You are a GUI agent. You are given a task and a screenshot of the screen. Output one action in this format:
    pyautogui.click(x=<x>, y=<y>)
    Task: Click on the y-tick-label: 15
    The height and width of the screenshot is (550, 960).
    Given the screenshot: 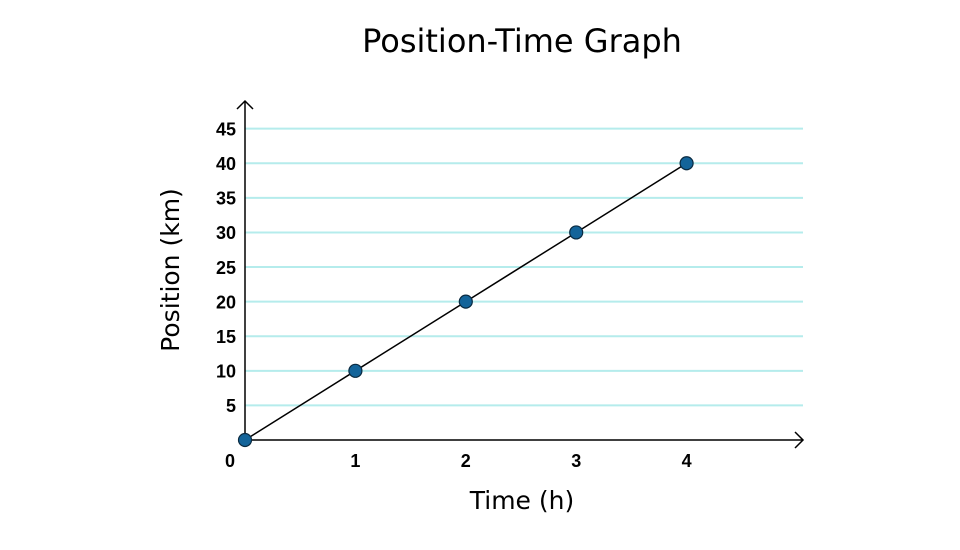 What is the action you would take?
    pyautogui.click(x=226, y=337)
    